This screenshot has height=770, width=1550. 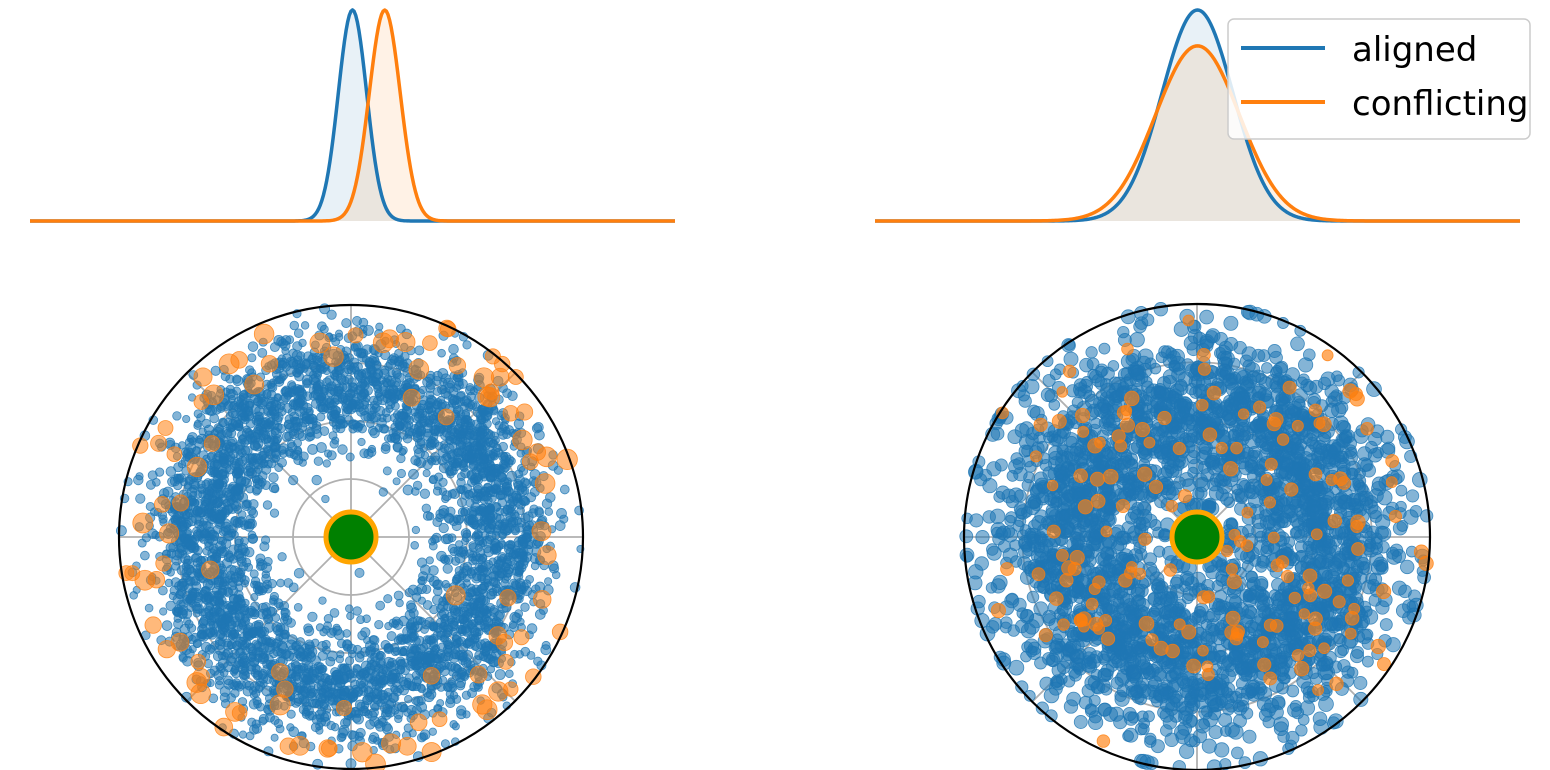 What do you see at coordinates (1440, 104) in the screenshot?
I see `legend-label-conflicting: conflicting` at bounding box center [1440, 104].